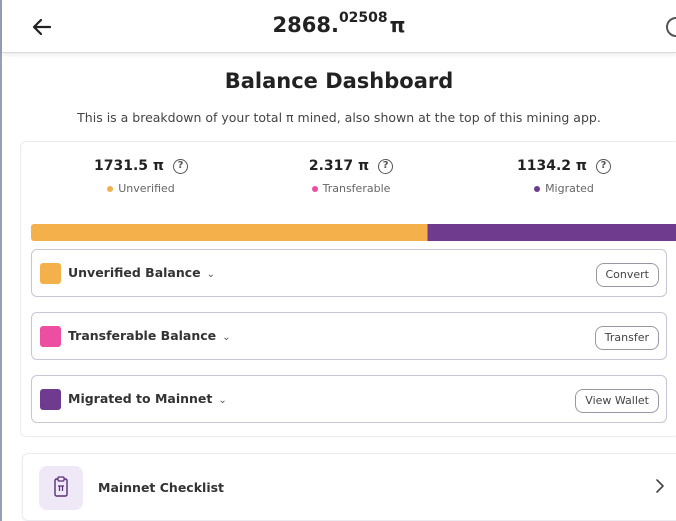 This screenshot has width=676, height=521. Describe the element at coordinates (349, 399) in the screenshot. I see `row-migrated-to-mainnet: Migrated to Mainnet ⌄ View Wallet` at that location.